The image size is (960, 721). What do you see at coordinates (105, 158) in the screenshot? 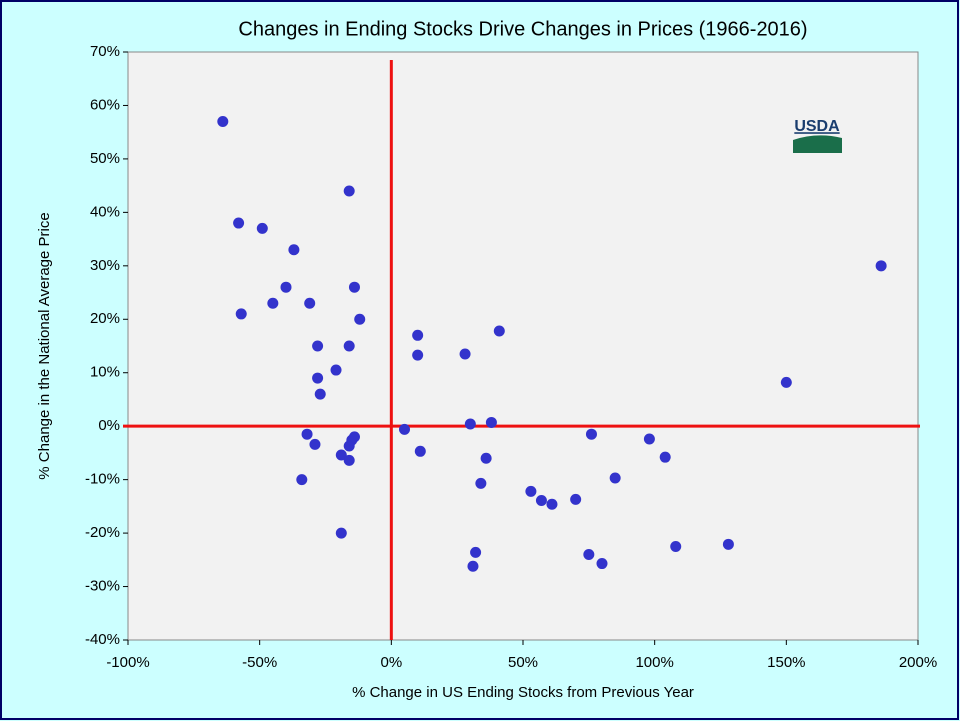
I see `y-tick-label: 50%` at bounding box center [105, 158].